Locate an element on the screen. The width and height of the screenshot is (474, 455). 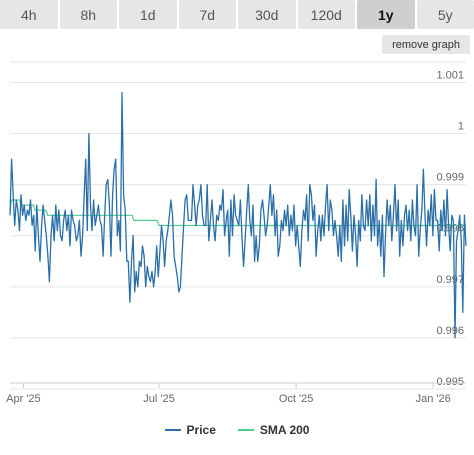
y-tick-label: 1 is located at coordinates (461, 127).